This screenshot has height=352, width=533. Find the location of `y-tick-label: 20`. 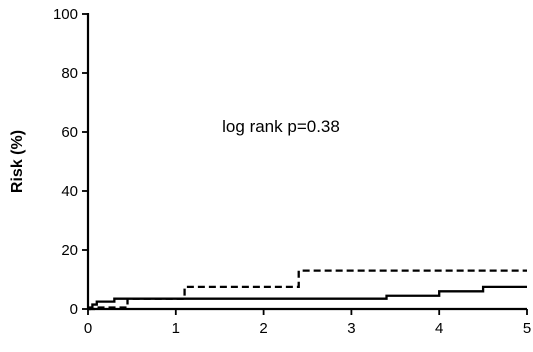

y-tick-label: 20 is located at coordinates (69, 250).